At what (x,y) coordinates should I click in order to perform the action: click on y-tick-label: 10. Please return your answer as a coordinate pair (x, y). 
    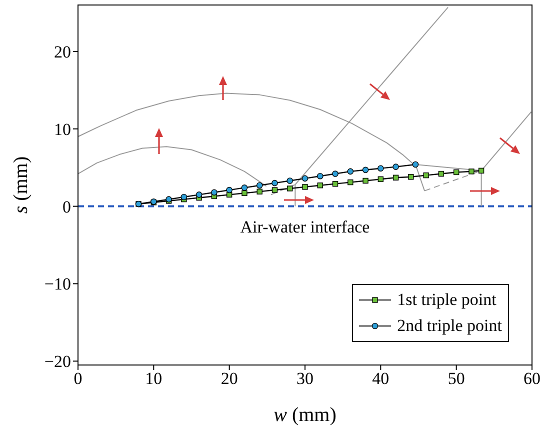
    Looking at the image, I should click on (62, 129).